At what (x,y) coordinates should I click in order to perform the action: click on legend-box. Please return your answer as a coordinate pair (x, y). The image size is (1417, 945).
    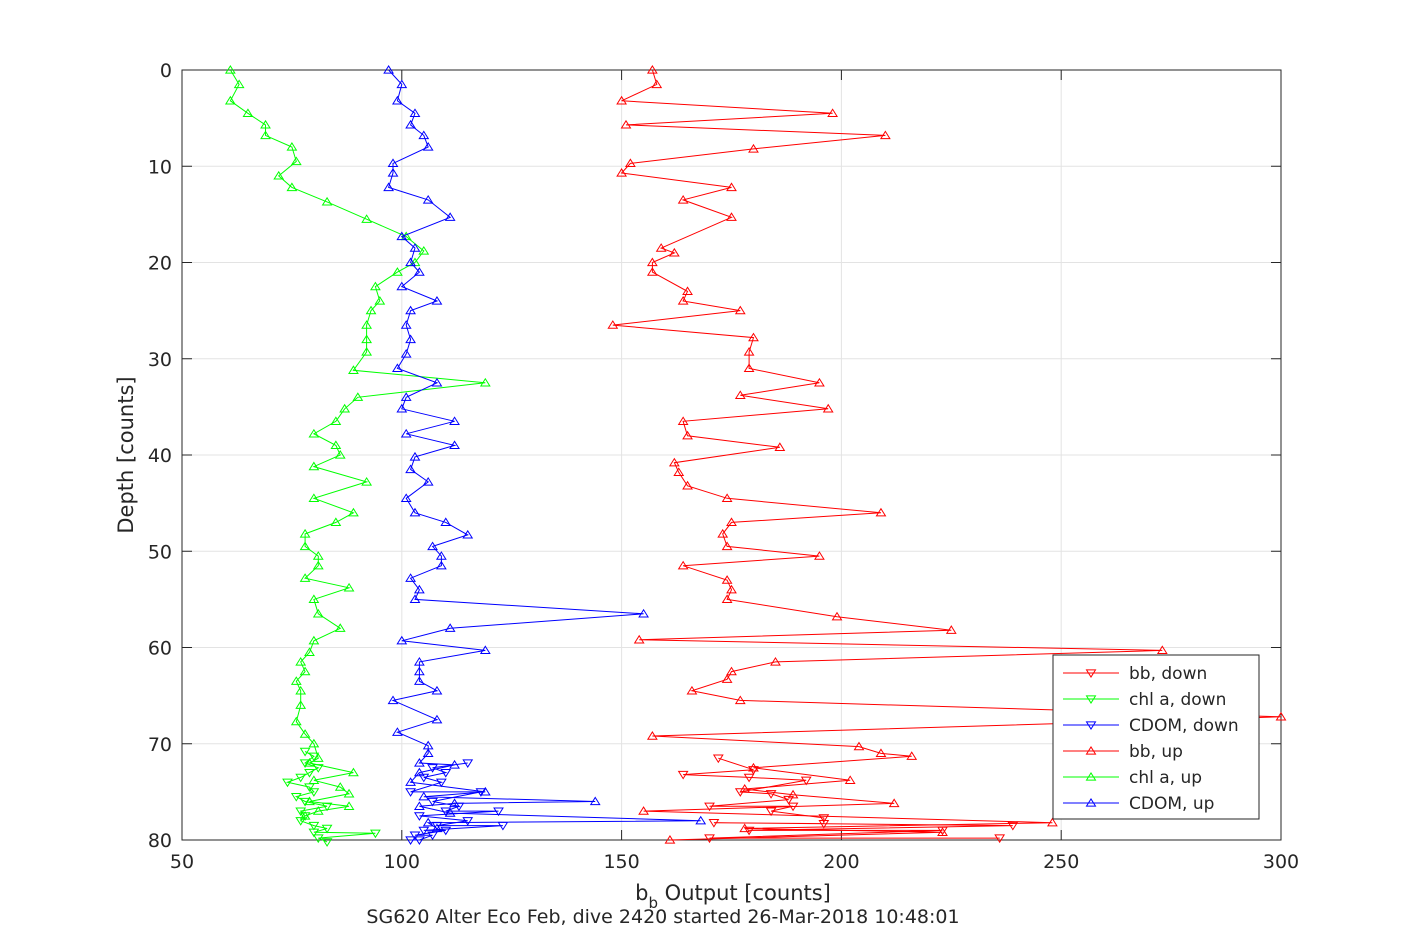
    Looking at the image, I should click on (1156, 737).